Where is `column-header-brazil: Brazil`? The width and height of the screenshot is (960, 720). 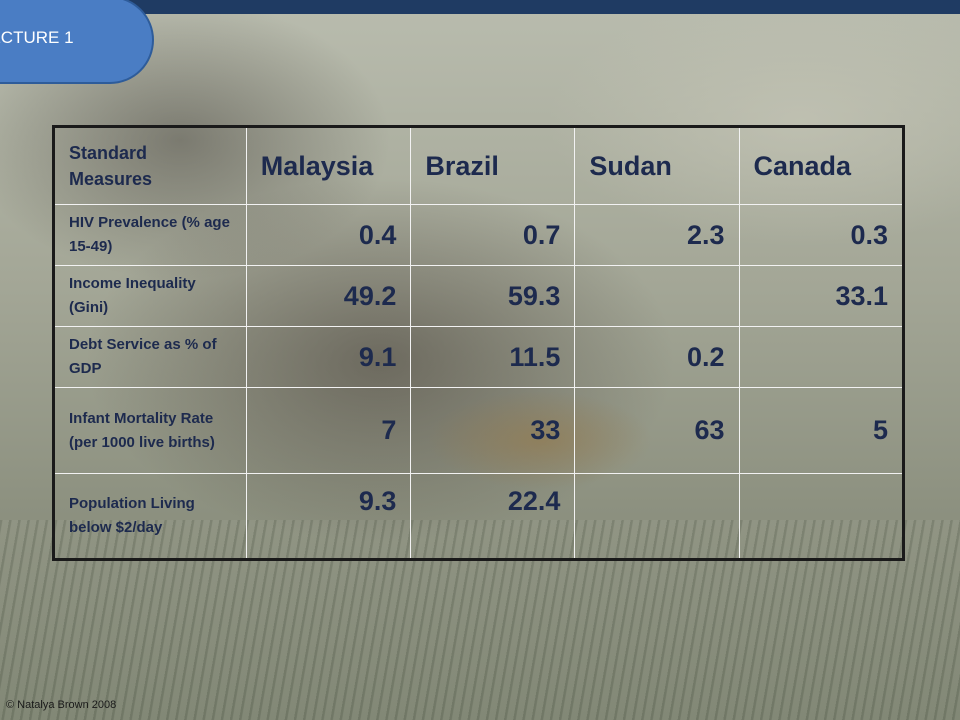
column-header-brazil: Brazil is located at coordinates (493, 165).